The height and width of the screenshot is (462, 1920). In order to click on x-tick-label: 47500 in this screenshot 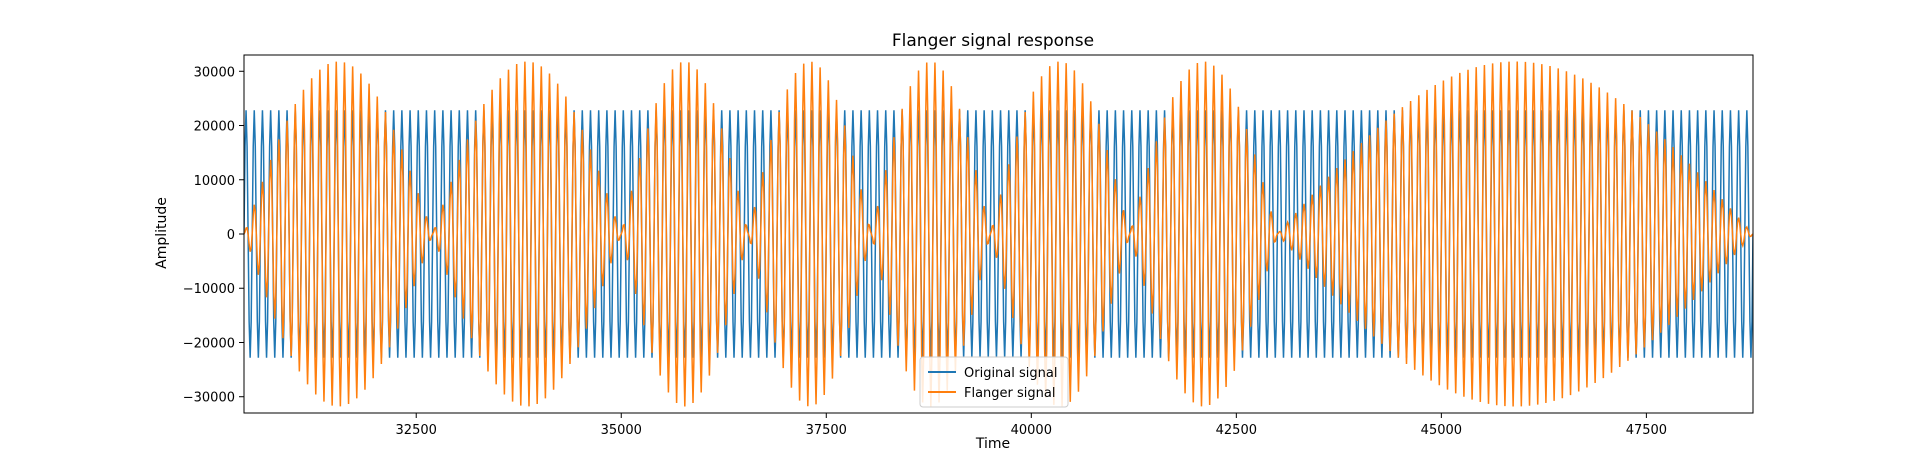, I will do `click(1646, 430)`.